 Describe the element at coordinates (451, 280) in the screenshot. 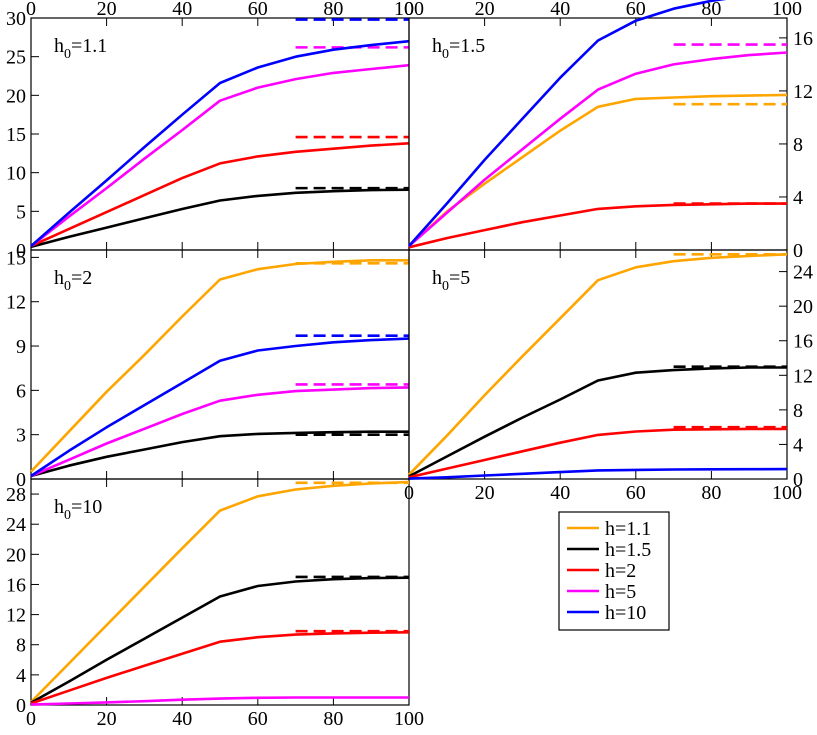

I see `panel-title: h0=5` at that location.